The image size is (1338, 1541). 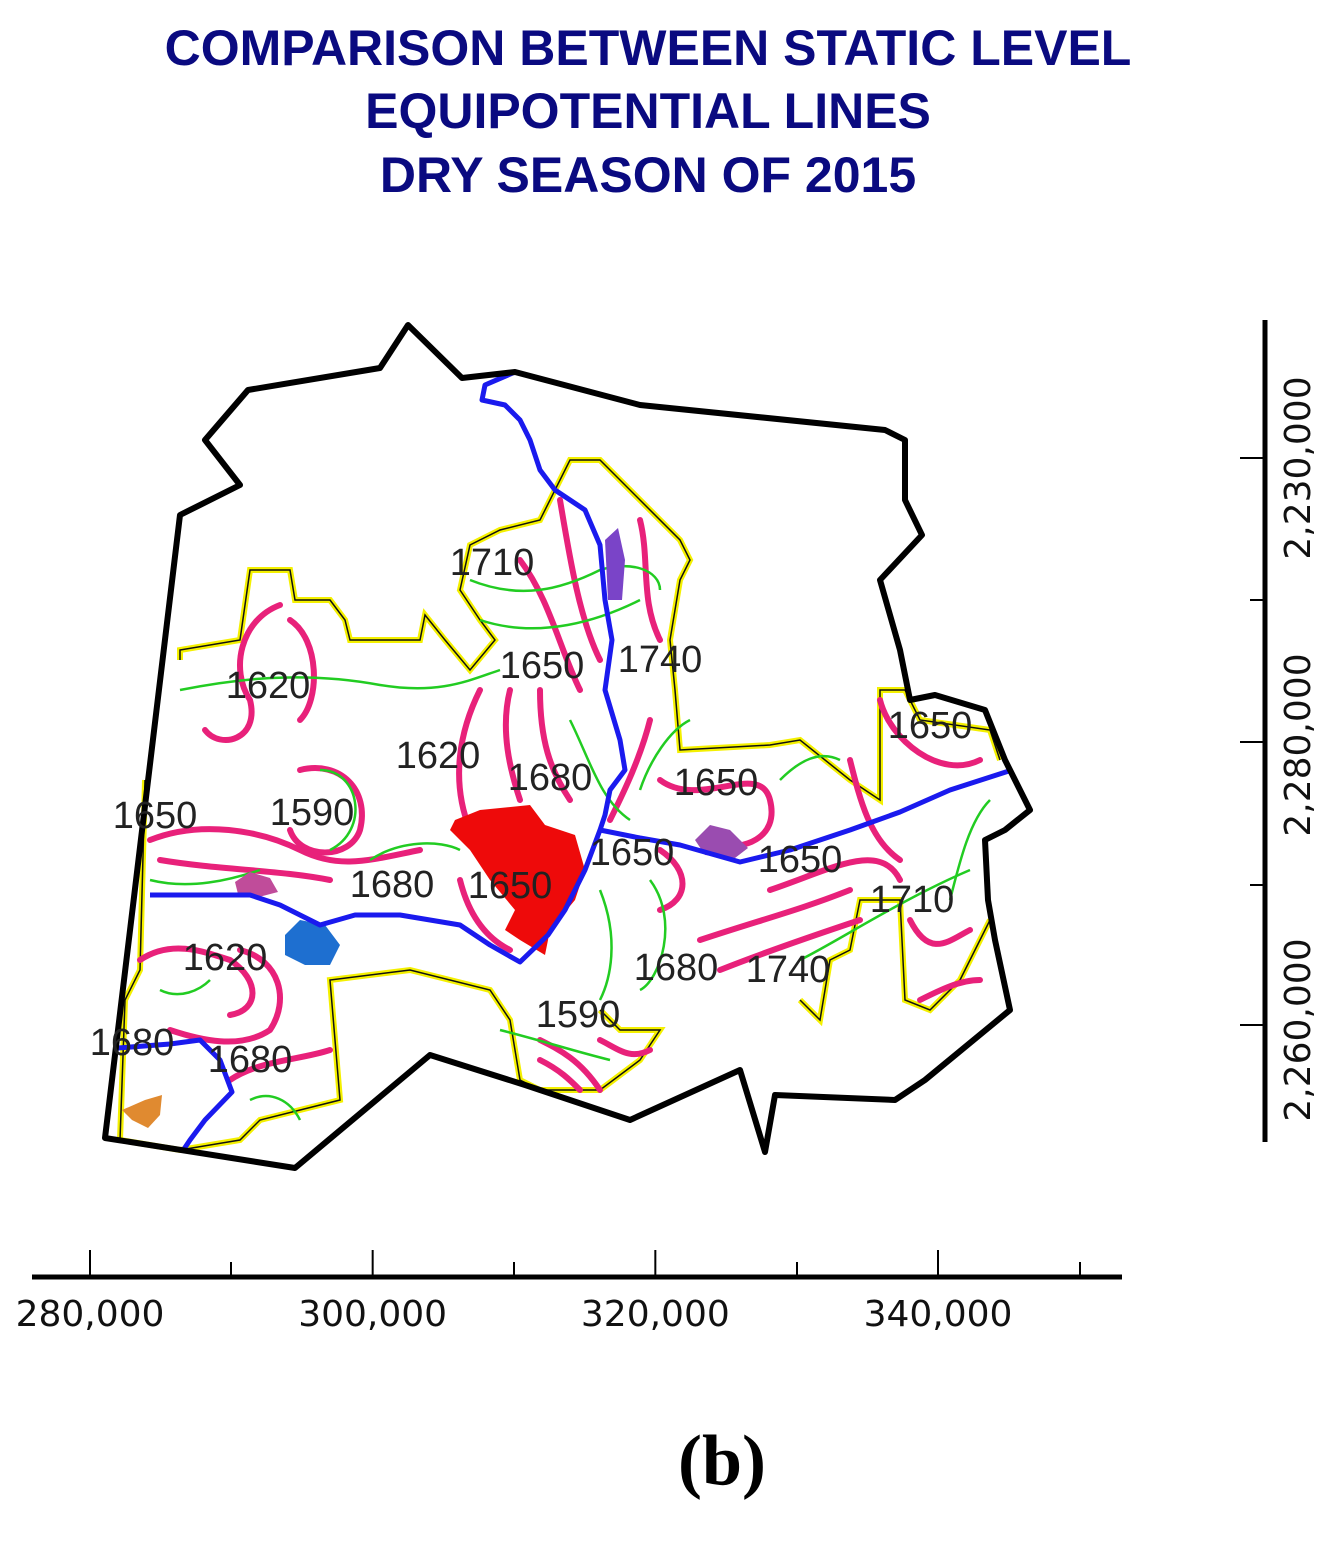 I want to click on x-axis, so click(x=577, y=1271).